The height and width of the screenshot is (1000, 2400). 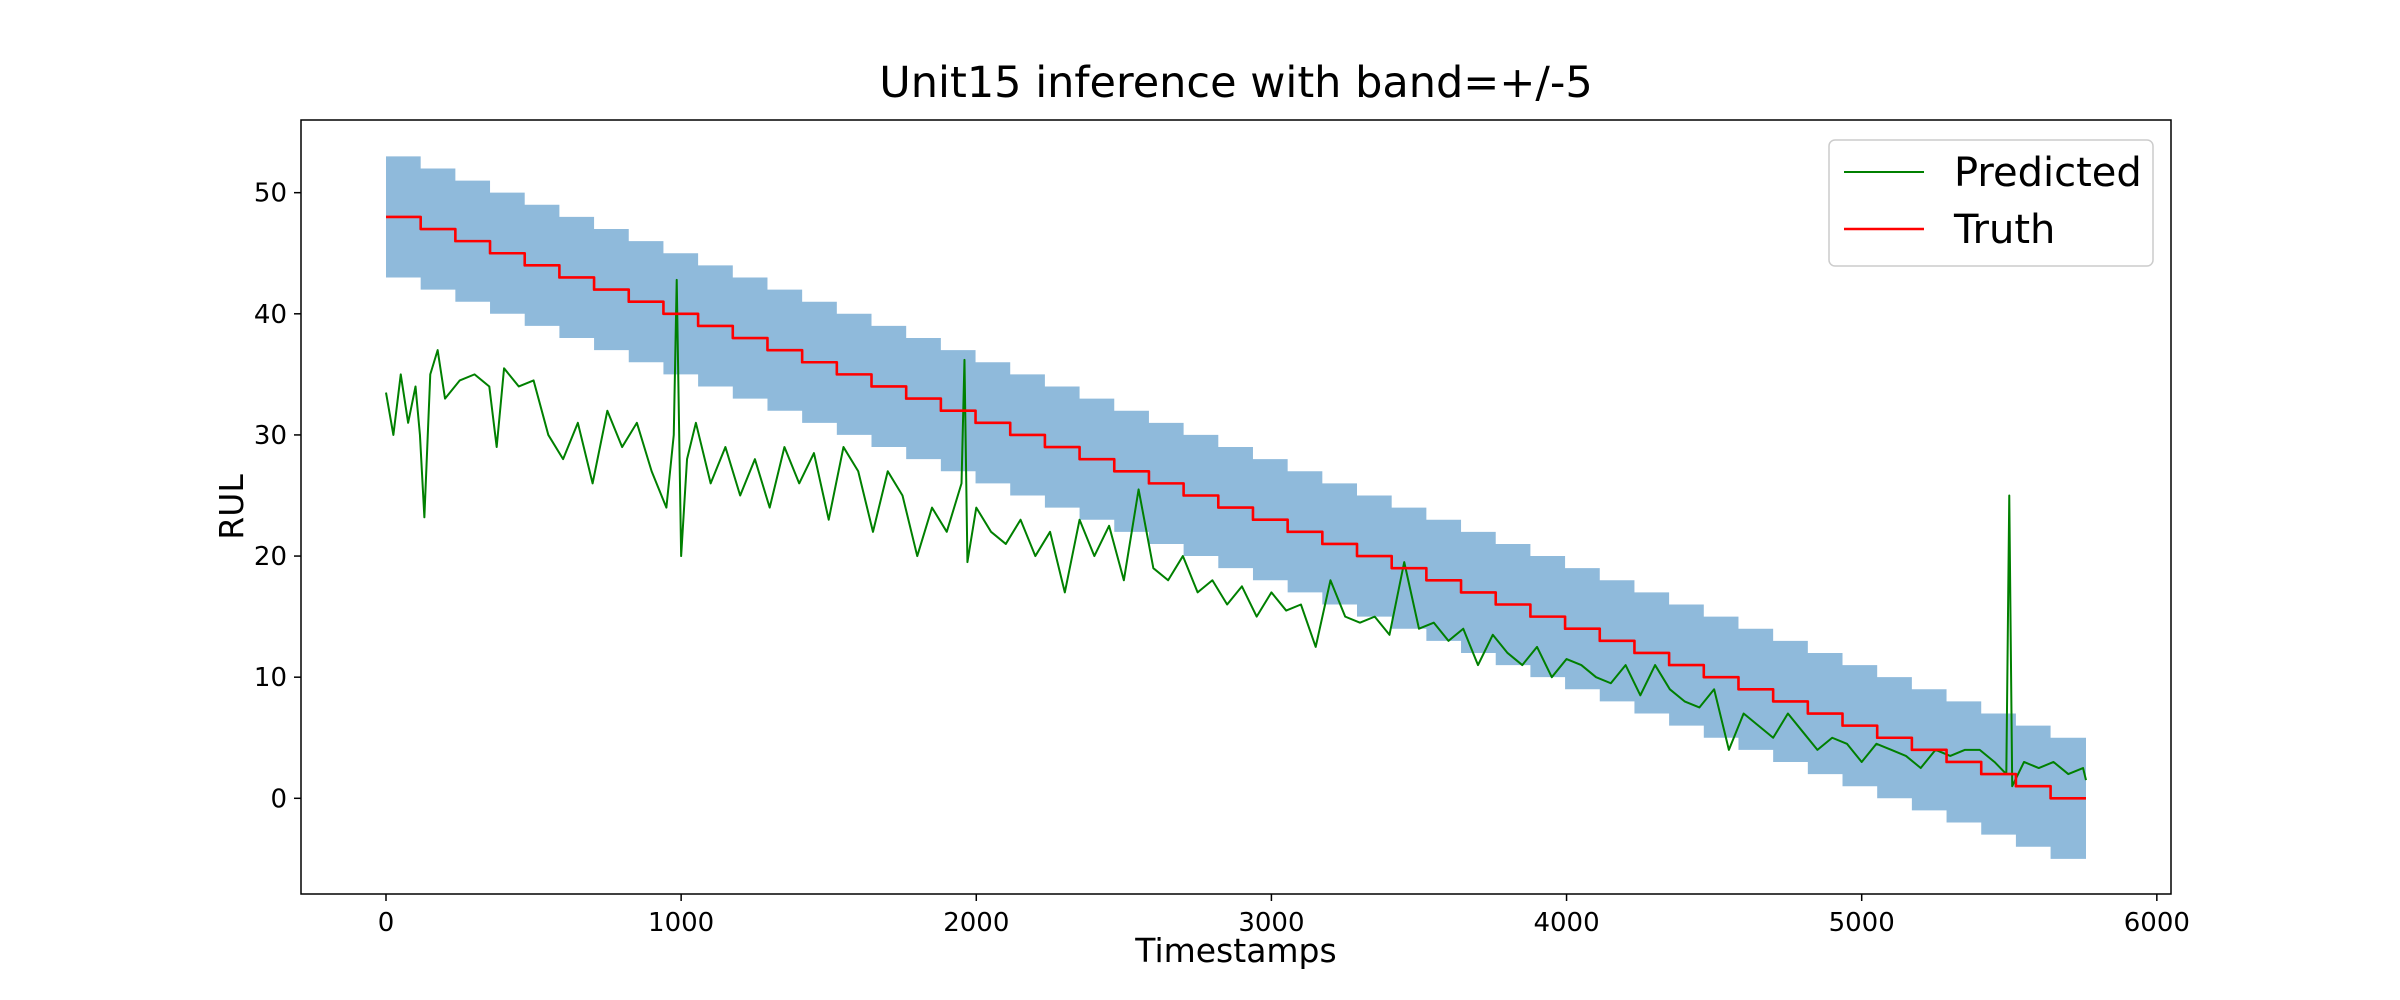 What do you see at coordinates (270, 557) in the screenshot?
I see `y-tick-label: 20` at bounding box center [270, 557].